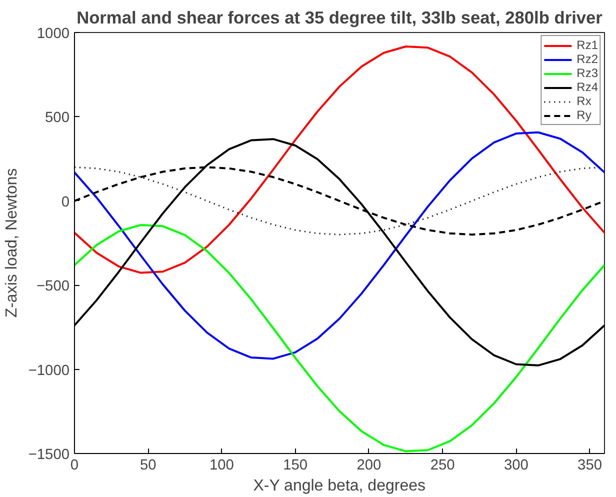  I want to click on legend-label: Rz3, so click(587, 73).